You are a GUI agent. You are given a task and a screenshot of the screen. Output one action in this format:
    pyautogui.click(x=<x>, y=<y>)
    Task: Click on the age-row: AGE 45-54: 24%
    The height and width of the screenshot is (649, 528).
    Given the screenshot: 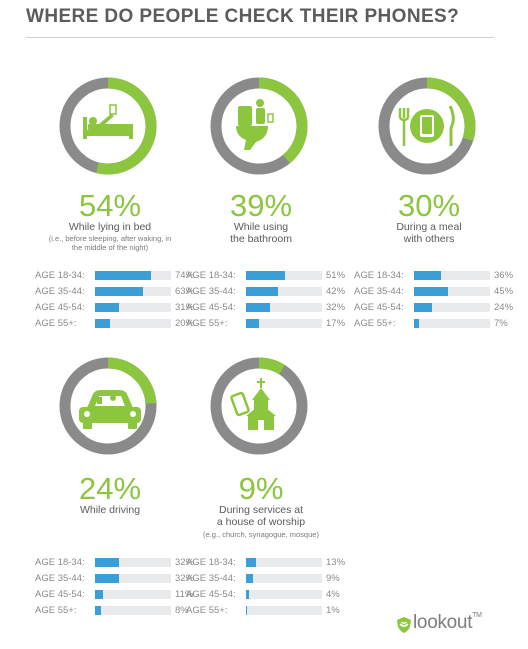 What is the action you would take?
    pyautogui.click(x=433, y=309)
    